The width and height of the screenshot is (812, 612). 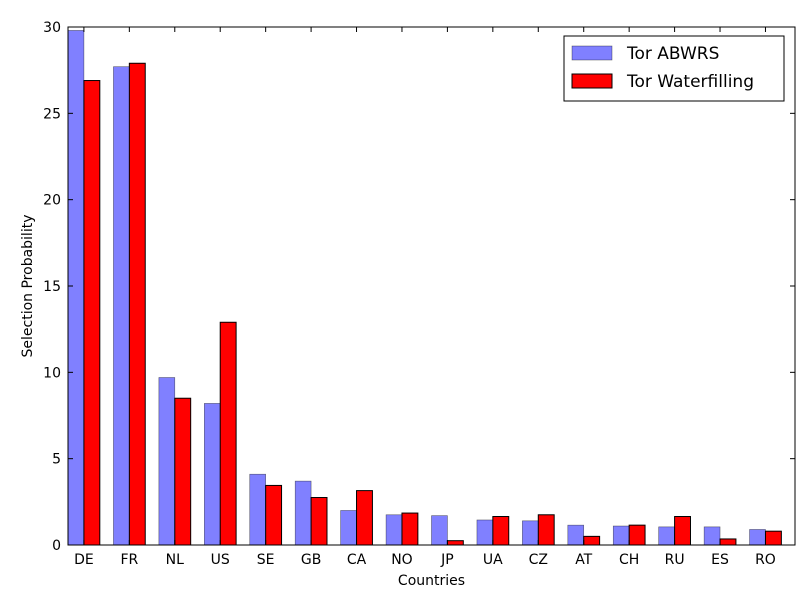 I want to click on bar-abwrs-de, so click(x=76, y=288).